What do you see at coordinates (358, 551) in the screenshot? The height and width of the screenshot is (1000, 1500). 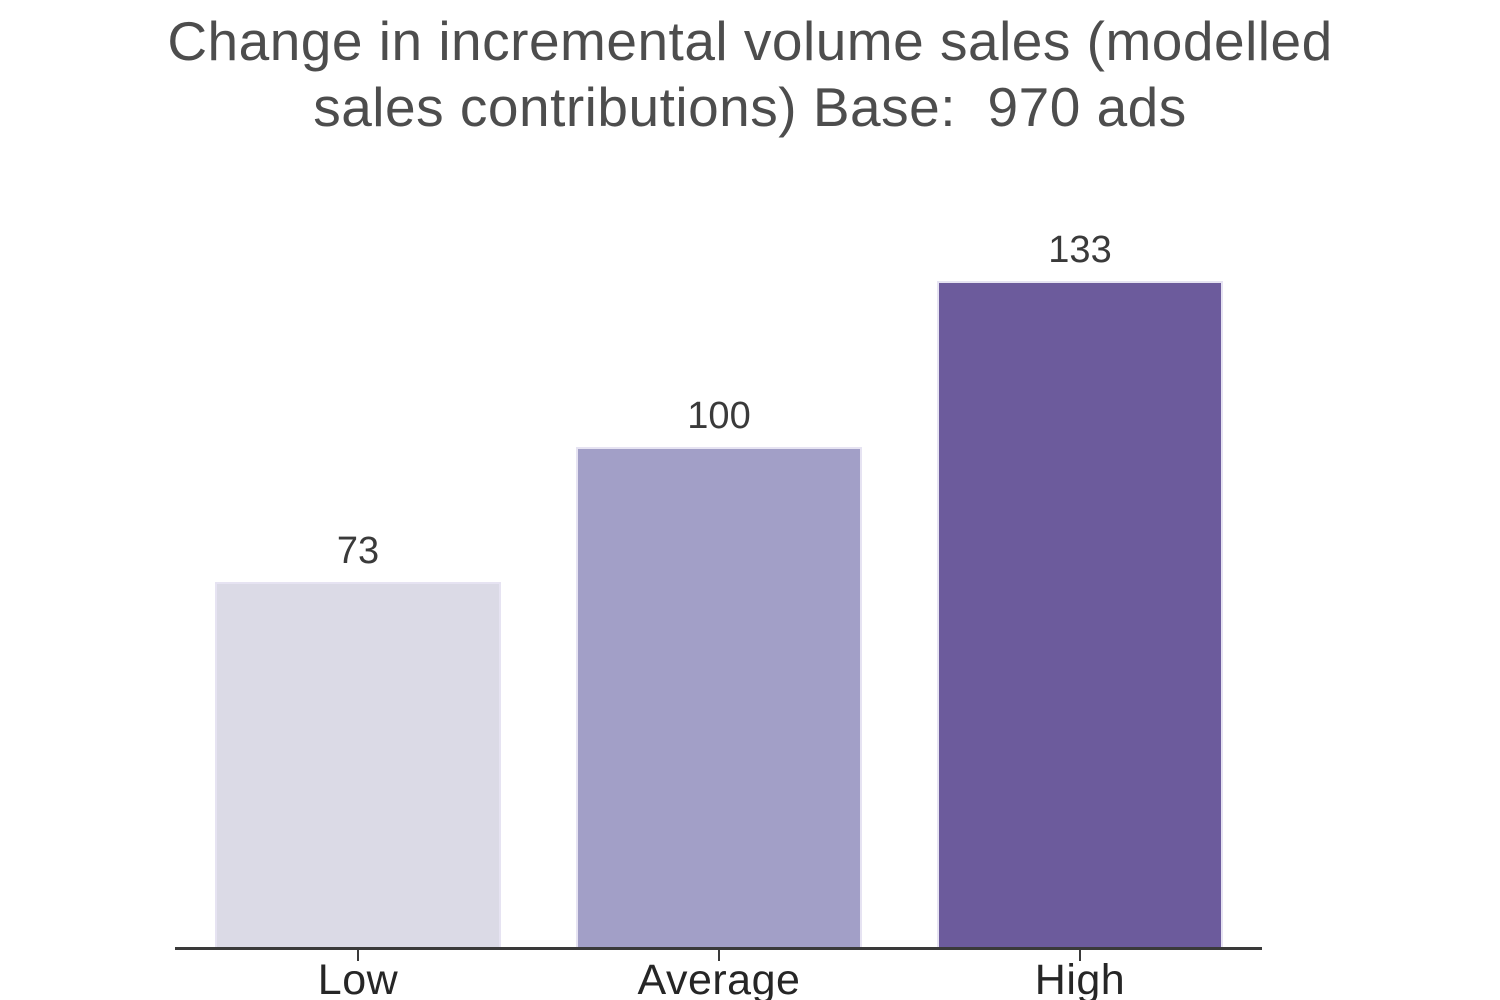 I see `value-label-low: 73` at bounding box center [358, 551].